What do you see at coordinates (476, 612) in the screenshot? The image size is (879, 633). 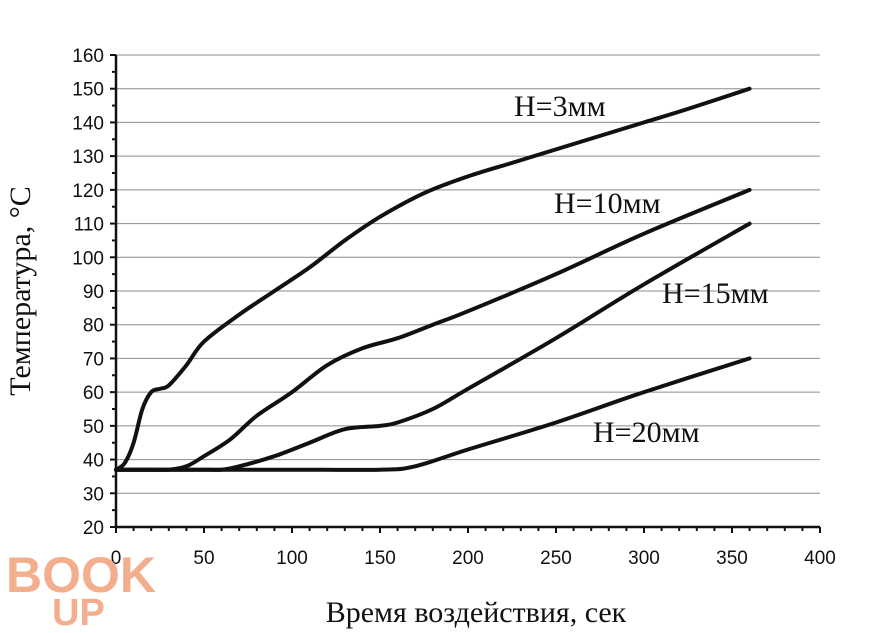 I see `x-axis-title: Время воздействия, сек` at bounding box center [476, 612].